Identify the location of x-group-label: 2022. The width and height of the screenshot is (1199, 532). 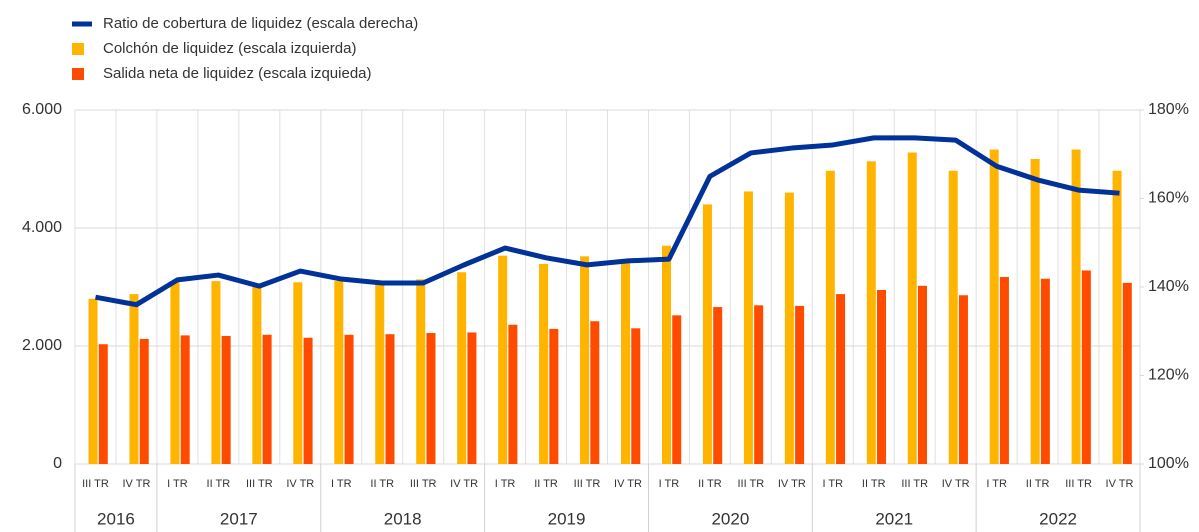
(1058, 518).